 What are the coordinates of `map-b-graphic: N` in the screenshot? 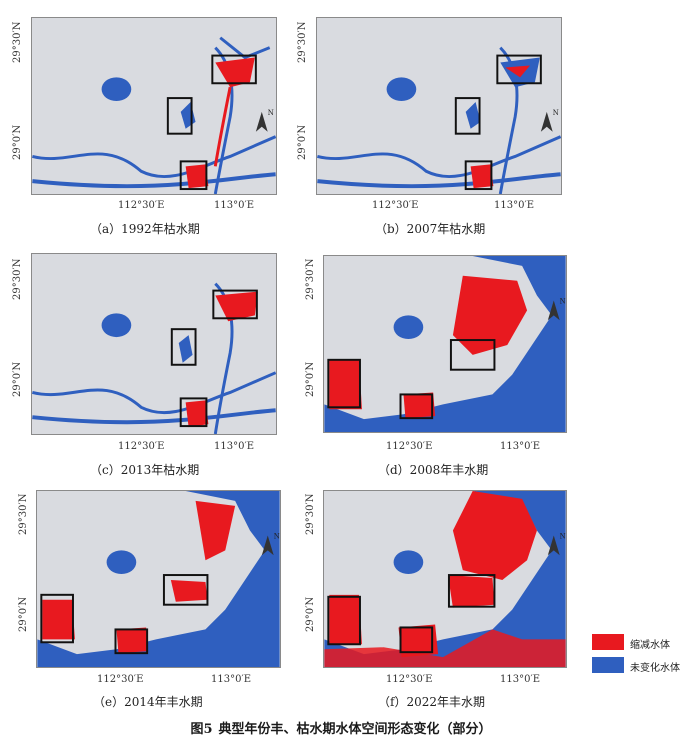 It's located at (439, 106).